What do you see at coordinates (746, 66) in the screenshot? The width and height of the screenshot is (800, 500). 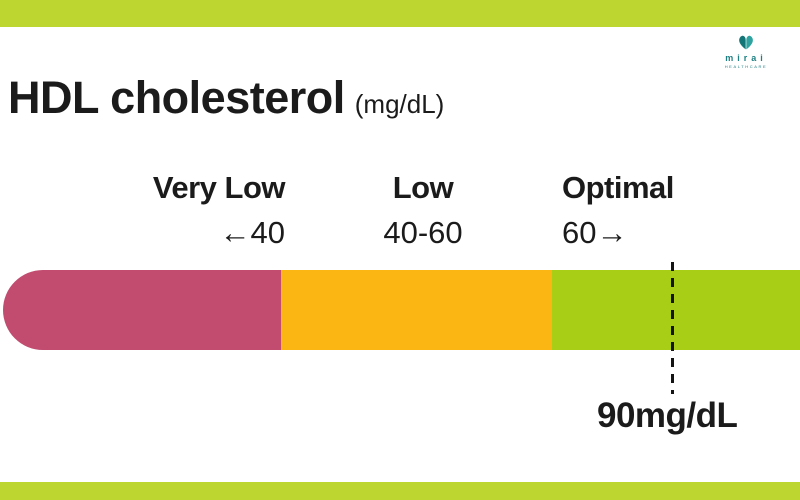 I see `brand-subtext: HEALTHCARE` at bounding box center [746, 66].